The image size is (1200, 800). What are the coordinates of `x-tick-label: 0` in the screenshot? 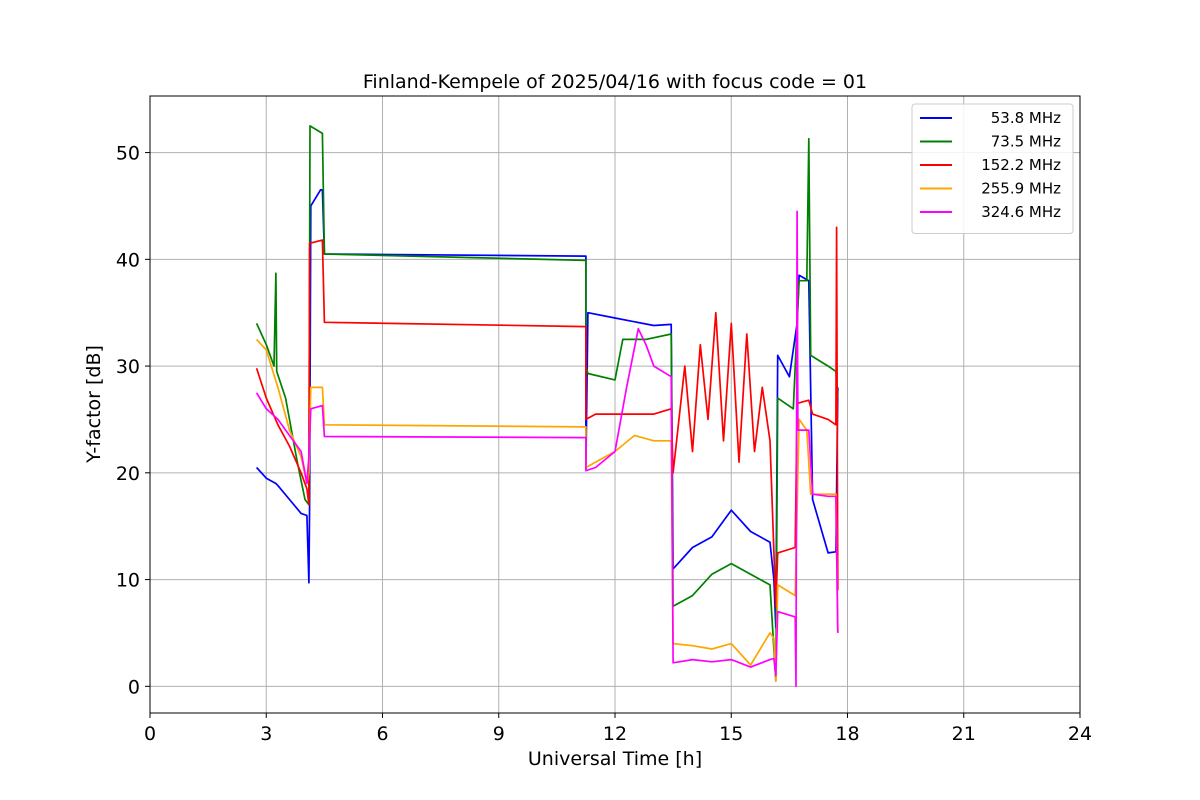 It's located at (150, 734).